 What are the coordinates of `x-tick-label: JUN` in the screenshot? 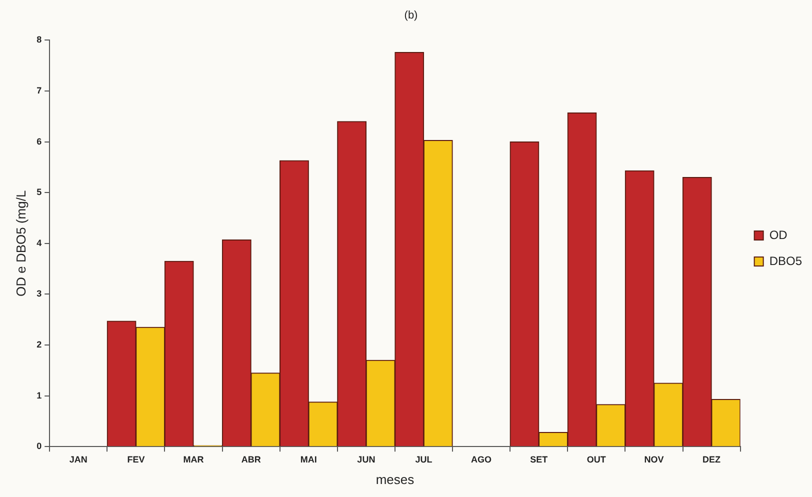 It's located at (366, 459).